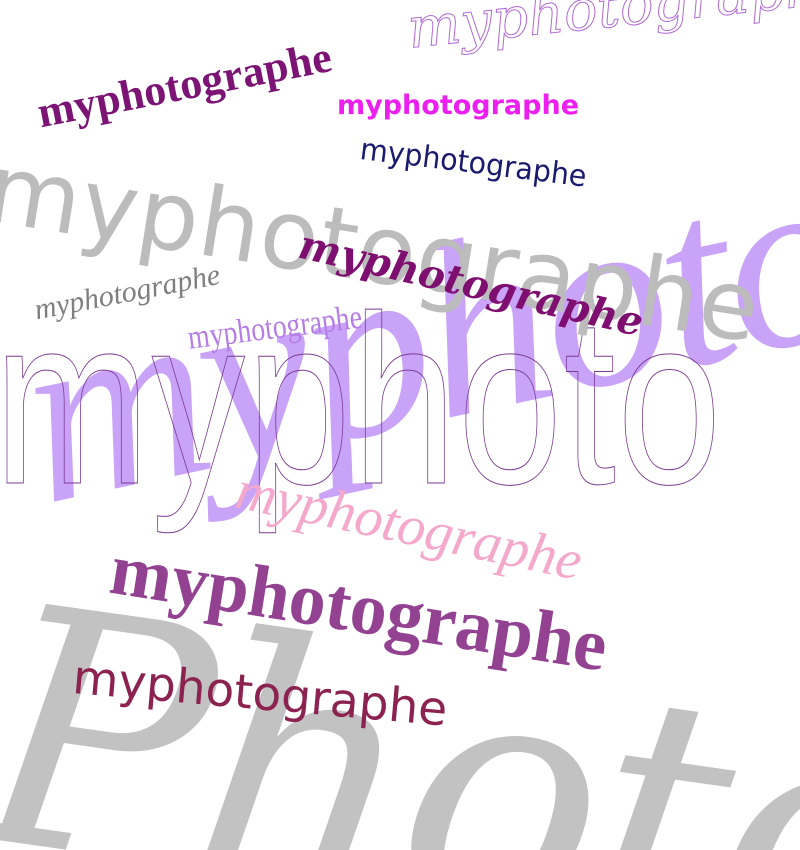  I want to click on word-outline-script-top: myphotographe, so click(602, 31).